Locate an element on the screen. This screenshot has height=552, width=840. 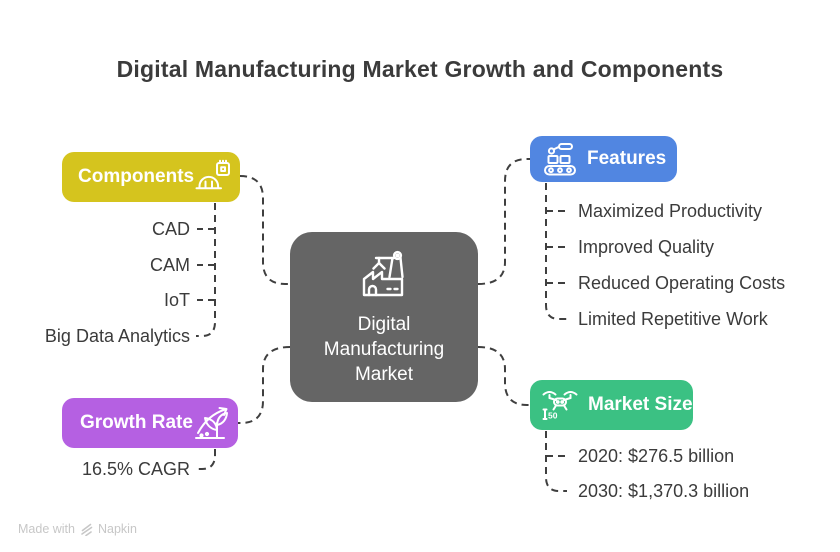
item-cad: CAD is located at coordinates (170, 229).